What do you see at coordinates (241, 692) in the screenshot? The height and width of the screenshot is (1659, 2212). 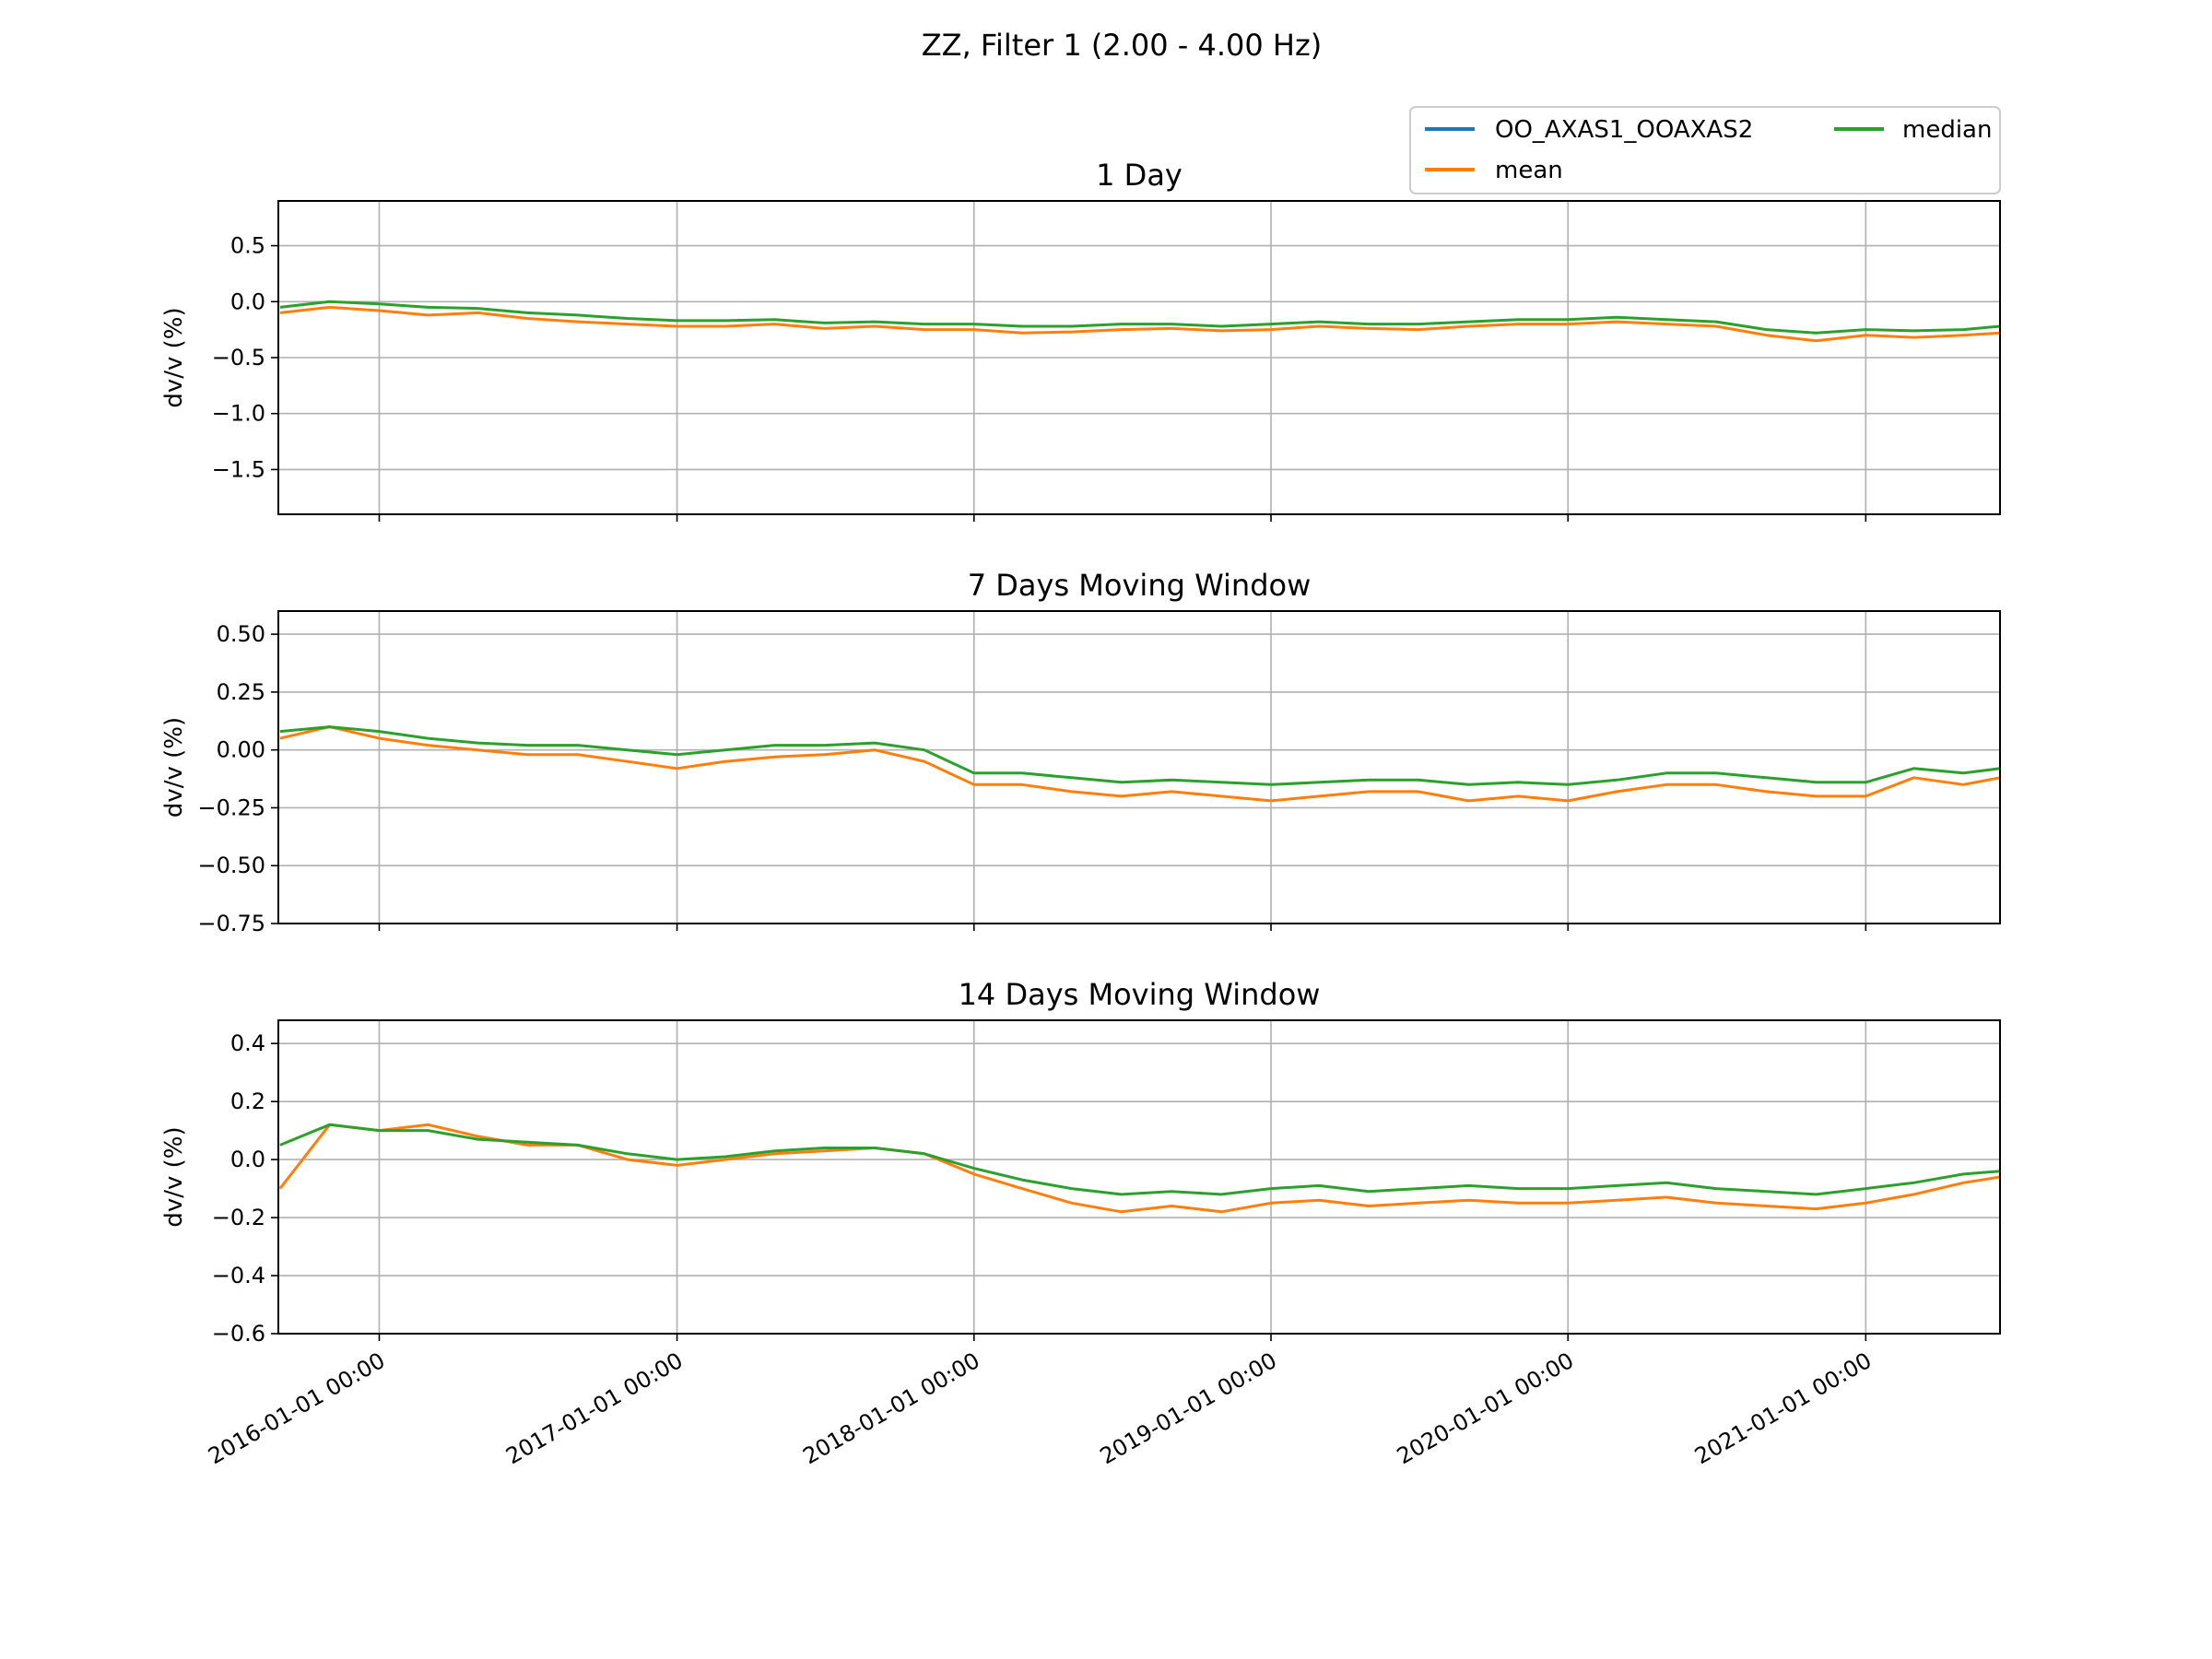 I see `y-tick-label: 0.25` at bounding box center [241, 692].